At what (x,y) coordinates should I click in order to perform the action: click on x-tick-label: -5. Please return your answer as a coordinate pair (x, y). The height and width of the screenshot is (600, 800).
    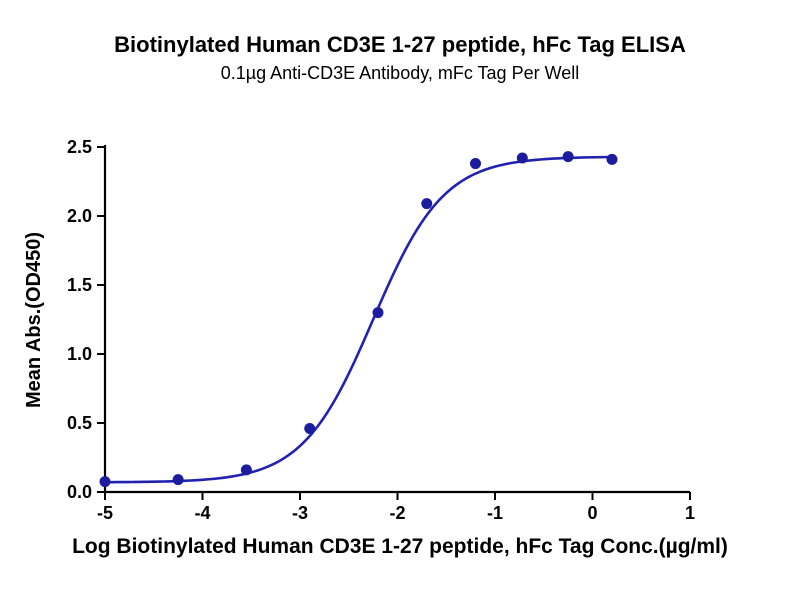
    Looking at the image, I should click on (105, 513).